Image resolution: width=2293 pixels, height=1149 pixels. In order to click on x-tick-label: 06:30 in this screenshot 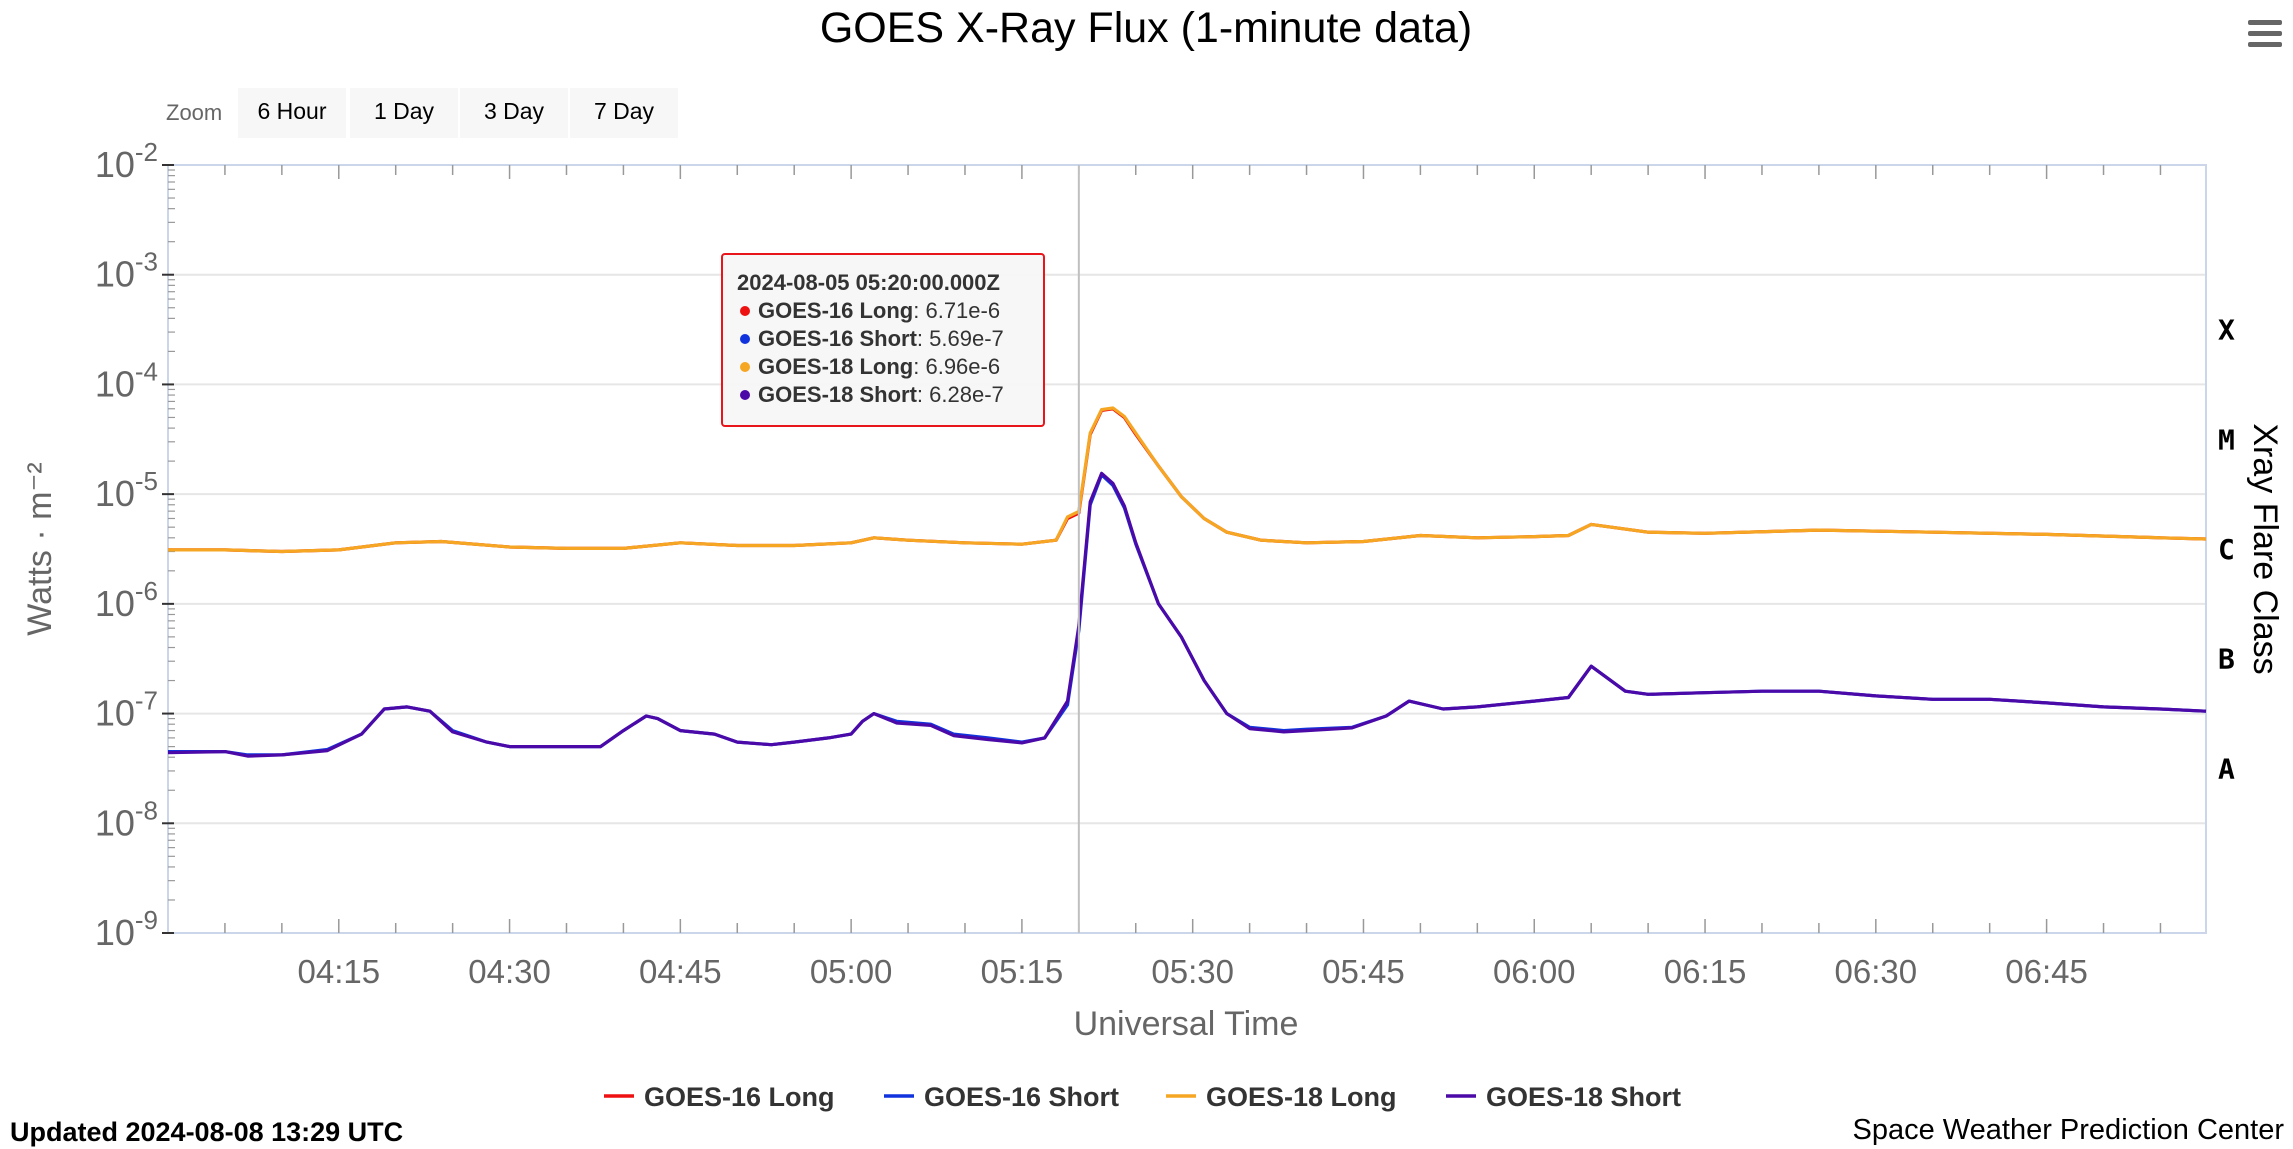, I will do `click(1876, 971)`.